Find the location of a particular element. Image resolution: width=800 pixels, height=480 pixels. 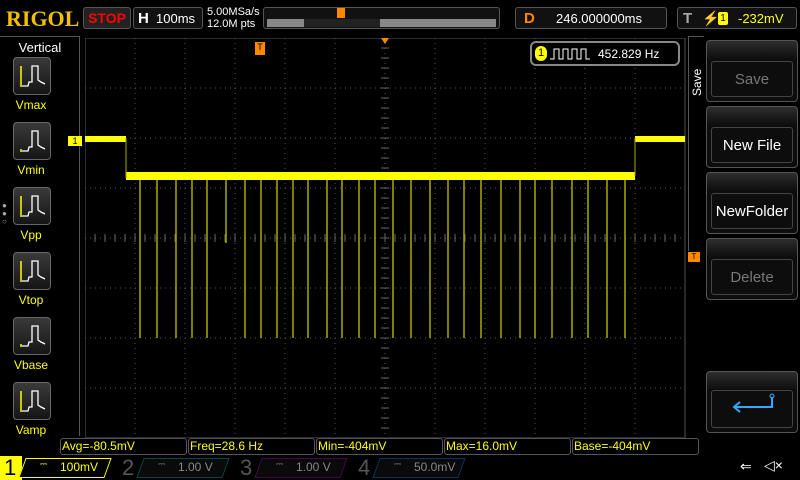

measure-vamp-button is located at coordinates (32, 401).